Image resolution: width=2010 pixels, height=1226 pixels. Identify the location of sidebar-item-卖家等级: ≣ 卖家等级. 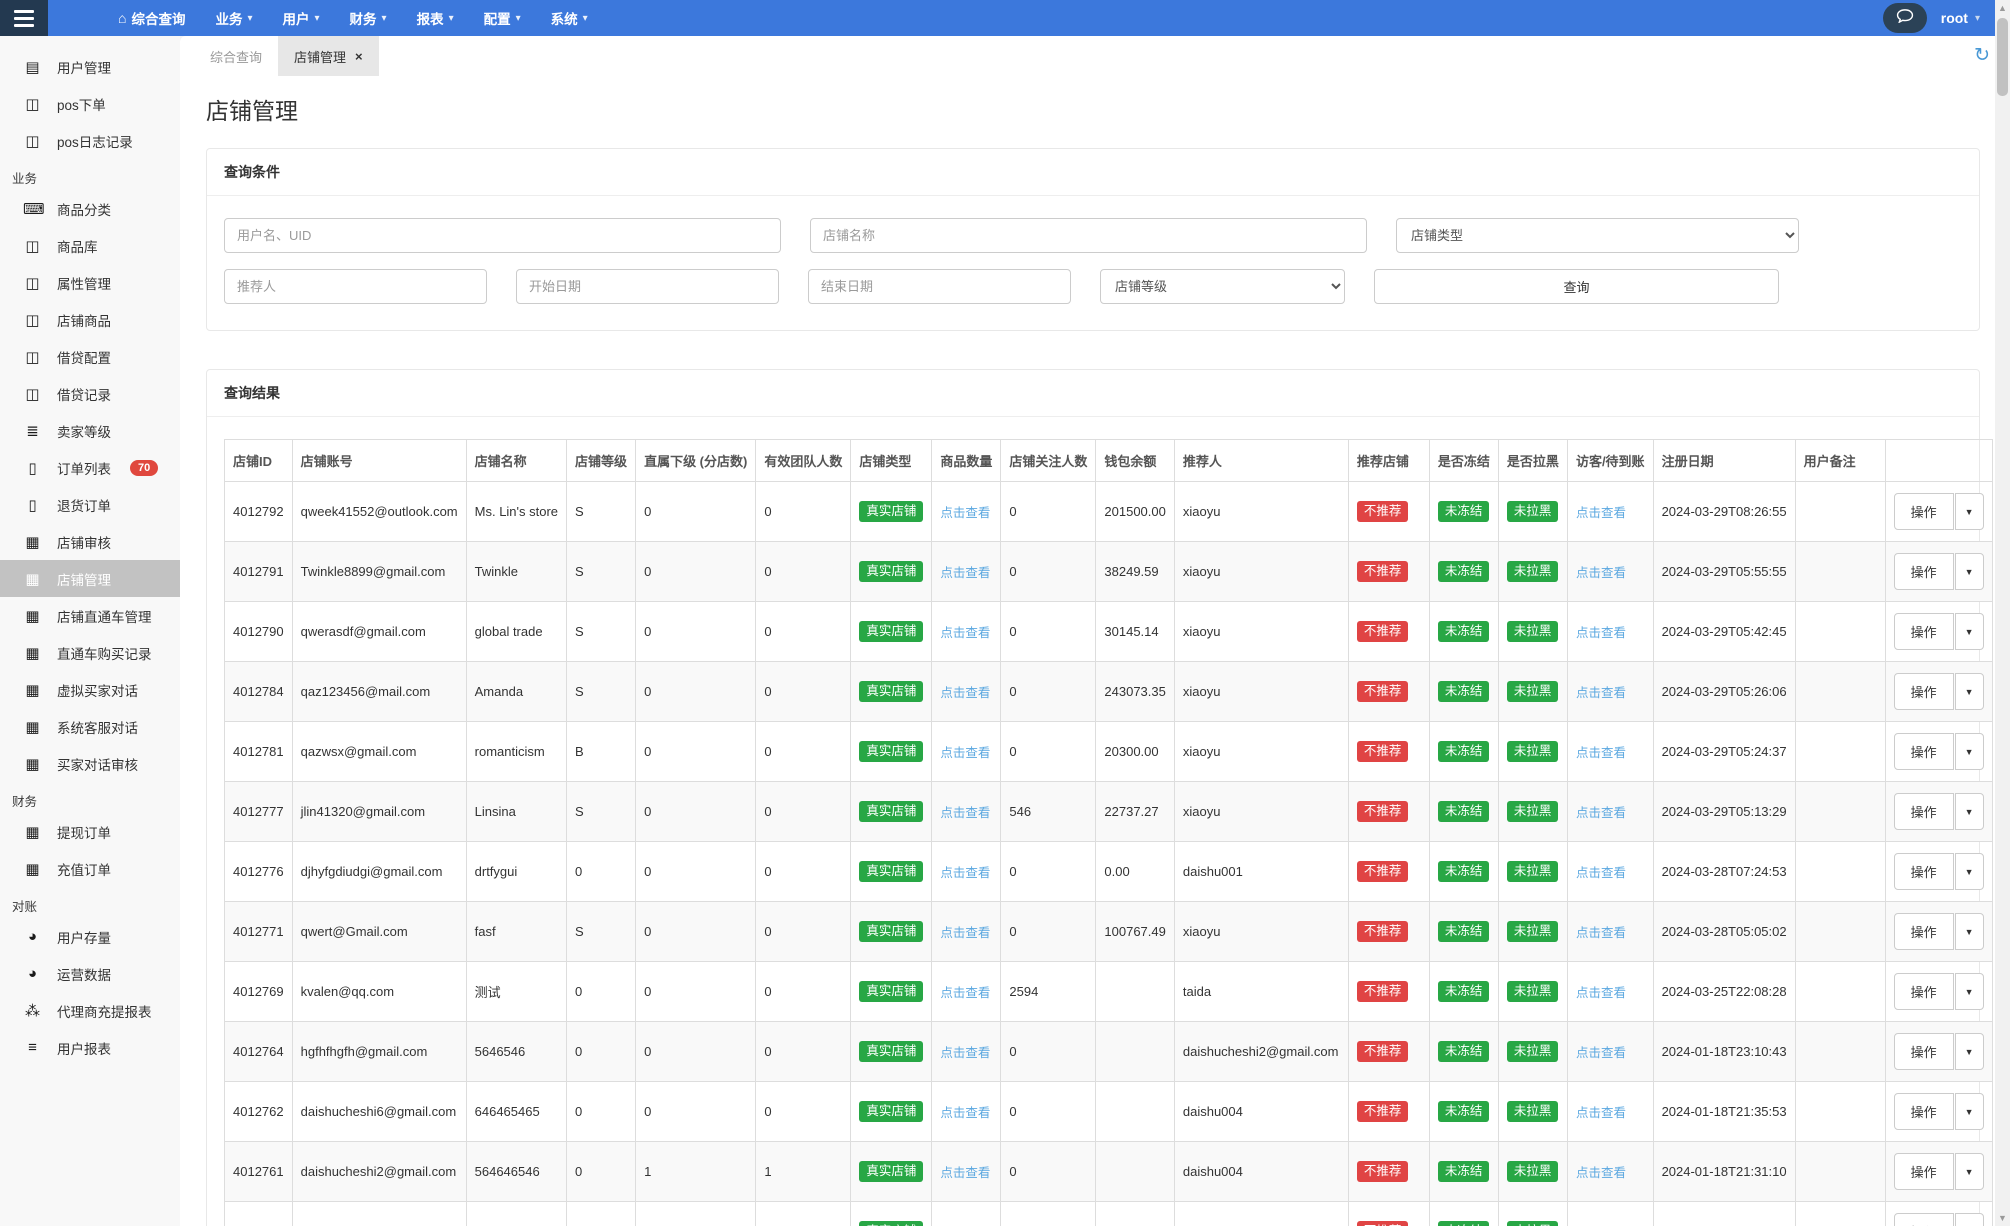
(90, 430).